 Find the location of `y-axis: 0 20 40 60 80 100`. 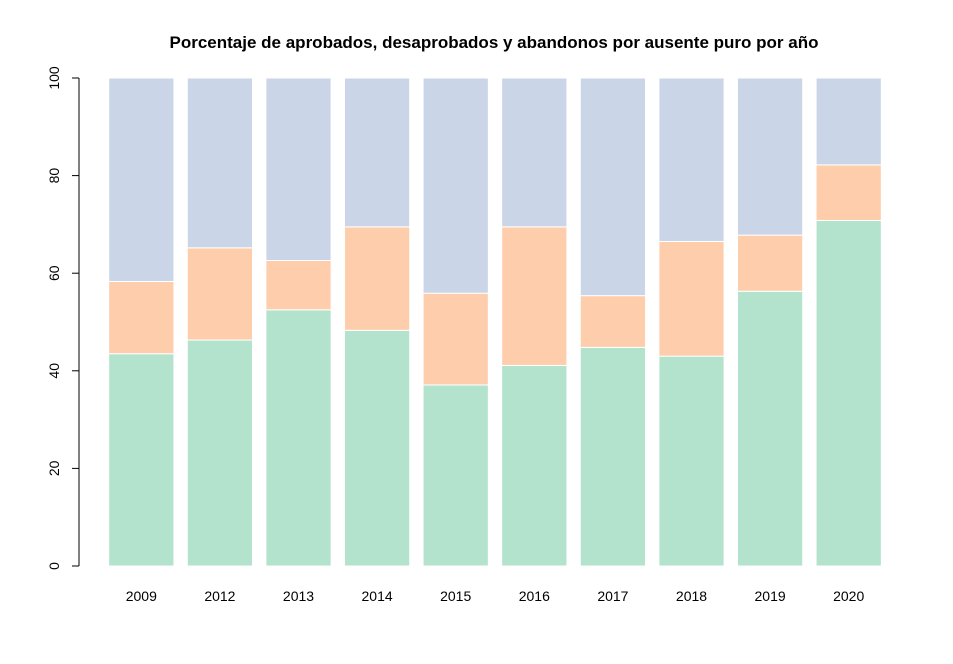

y-axis: 0 20 40 60 80 100 is located at coordinates (63, 318).